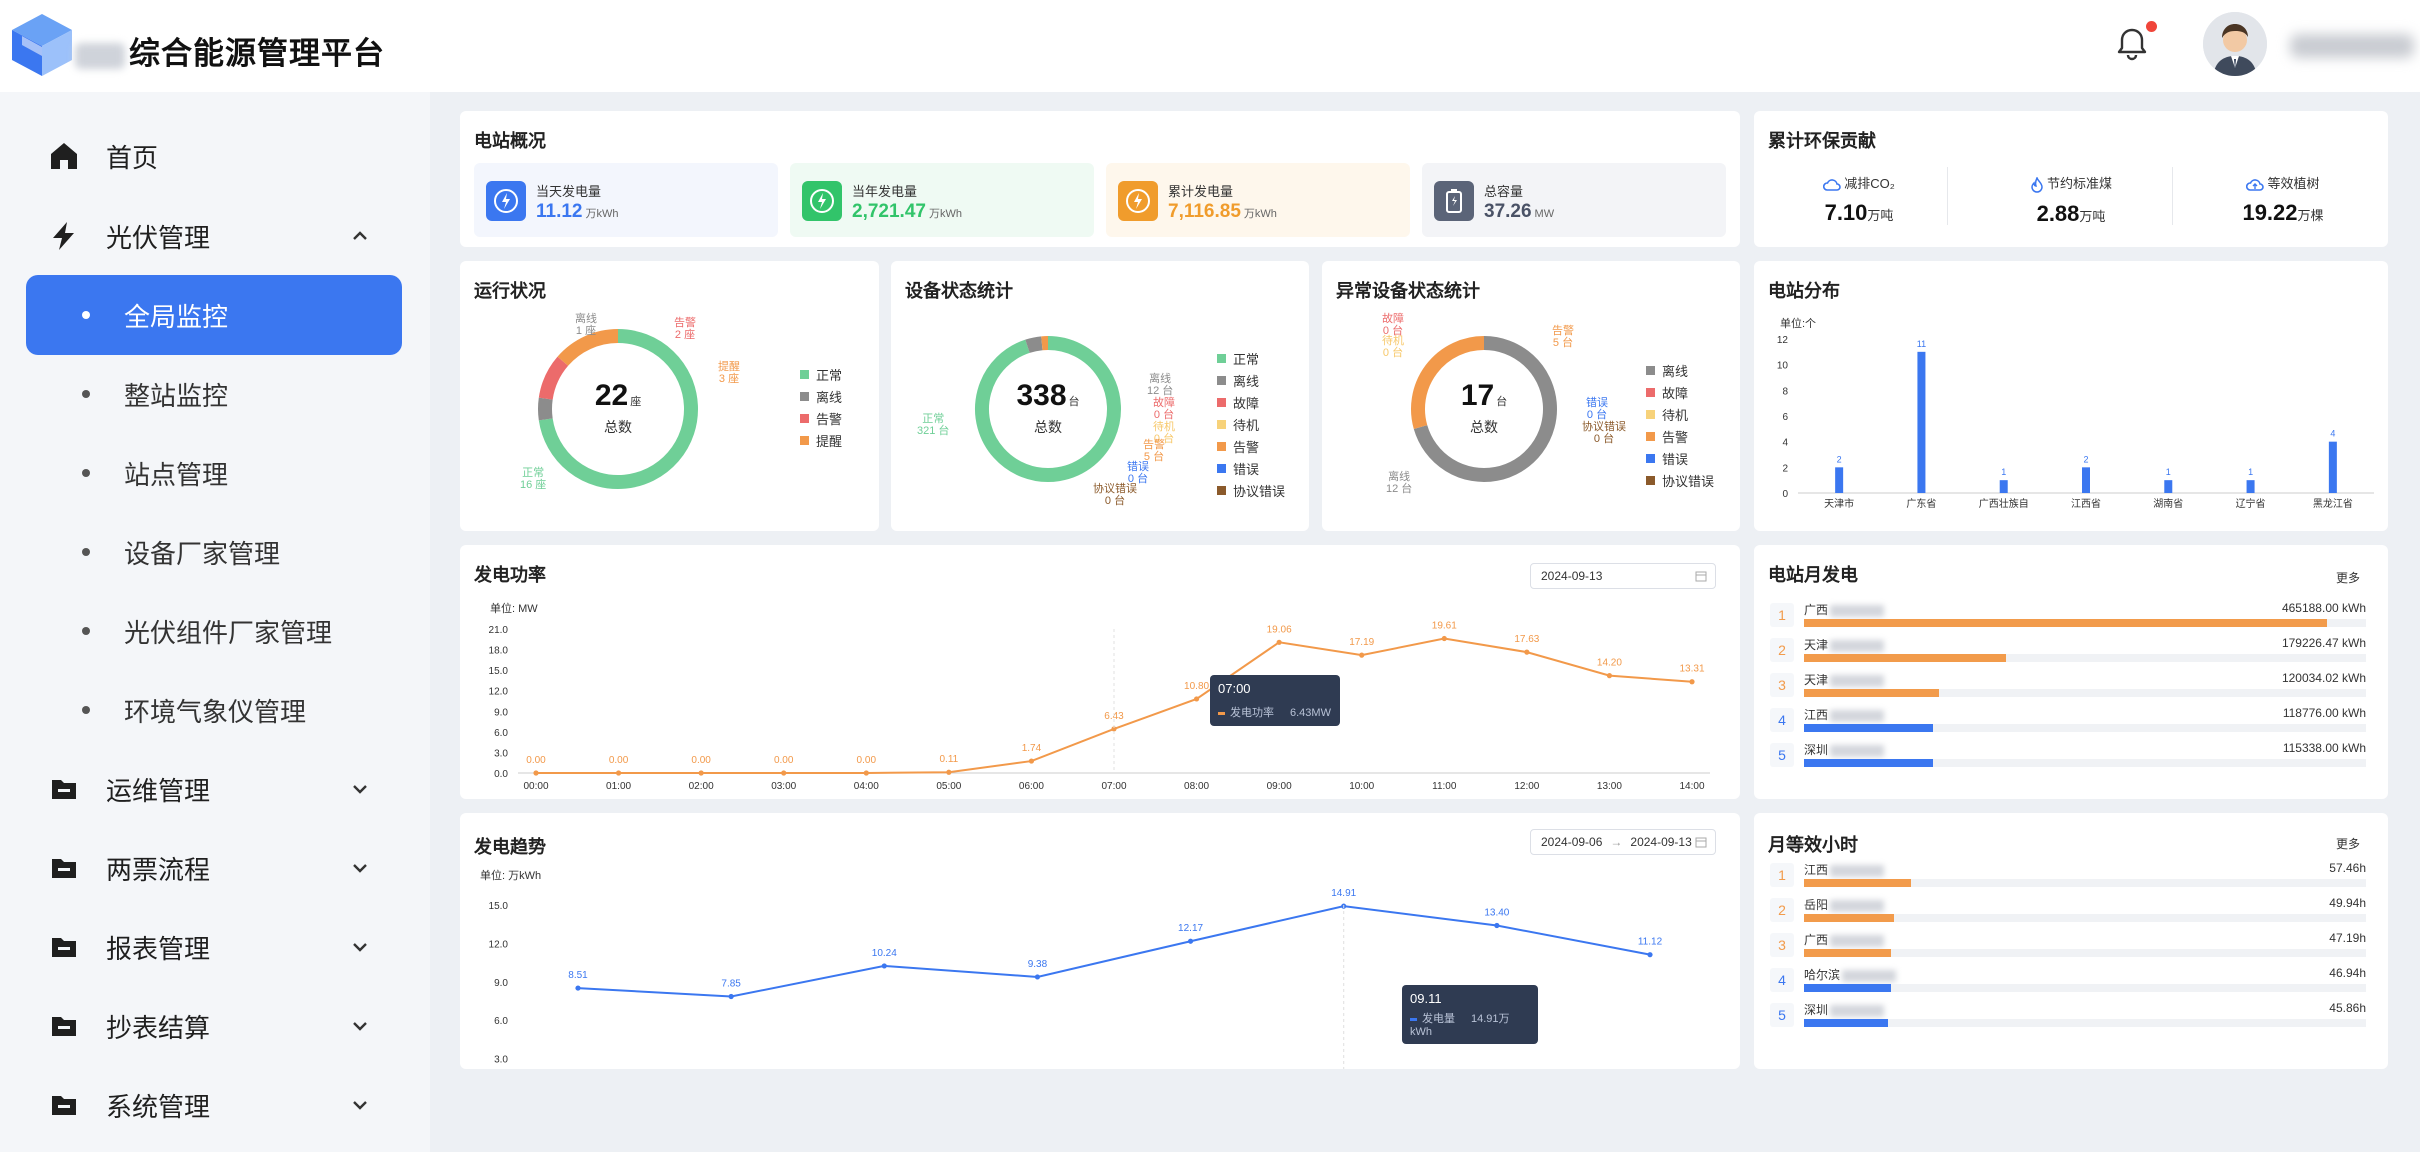 This screenshot has height=1152, width=2420. I want to click on bar-江西省, so click(2086, 480).